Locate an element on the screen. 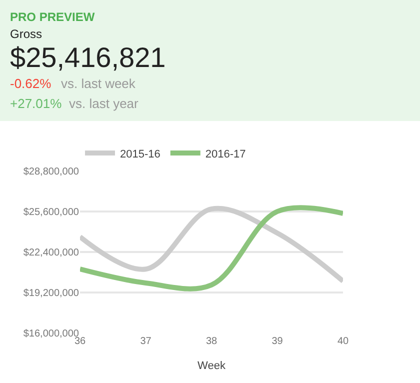 The width and height of the screenshot is (420, 383). x-tick-label: 39 is located at coordinates (278, 341).